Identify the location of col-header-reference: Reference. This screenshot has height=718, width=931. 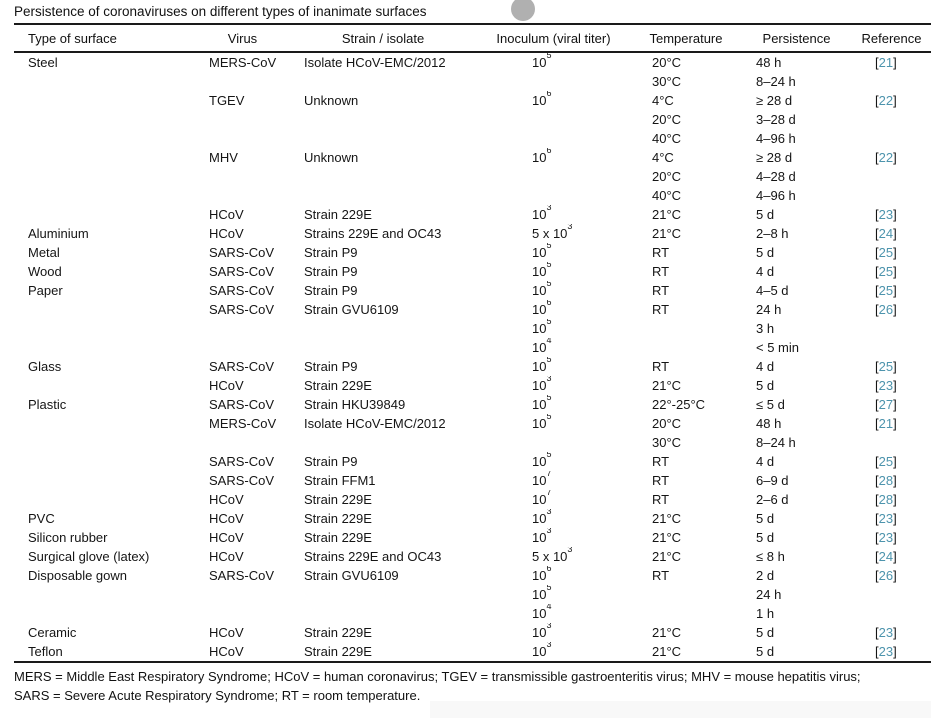
(891, 38).